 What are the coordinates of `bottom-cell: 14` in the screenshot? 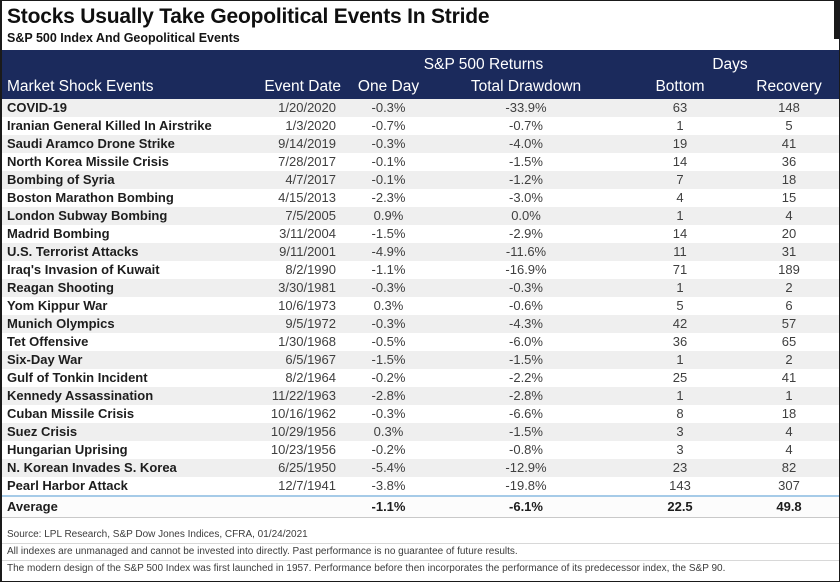 It's located at (680, 233).